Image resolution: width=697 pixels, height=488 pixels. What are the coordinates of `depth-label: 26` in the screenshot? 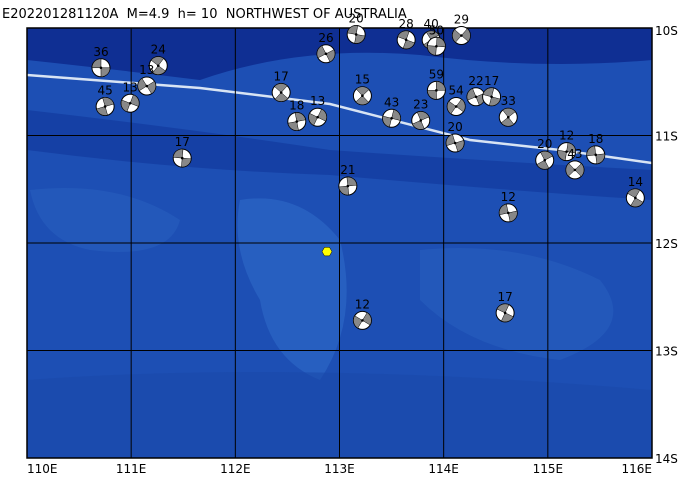 It's located at (325, 38).